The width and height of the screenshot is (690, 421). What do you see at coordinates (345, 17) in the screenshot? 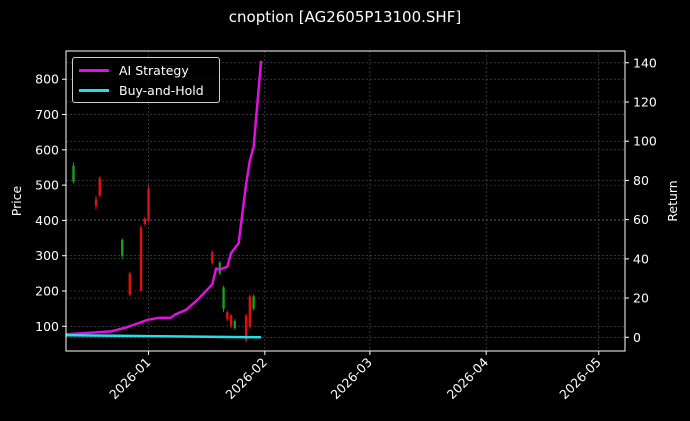
I see `chart-title: cnoption [AG2605P13100.SHF]` at bounding box center [345, 17].